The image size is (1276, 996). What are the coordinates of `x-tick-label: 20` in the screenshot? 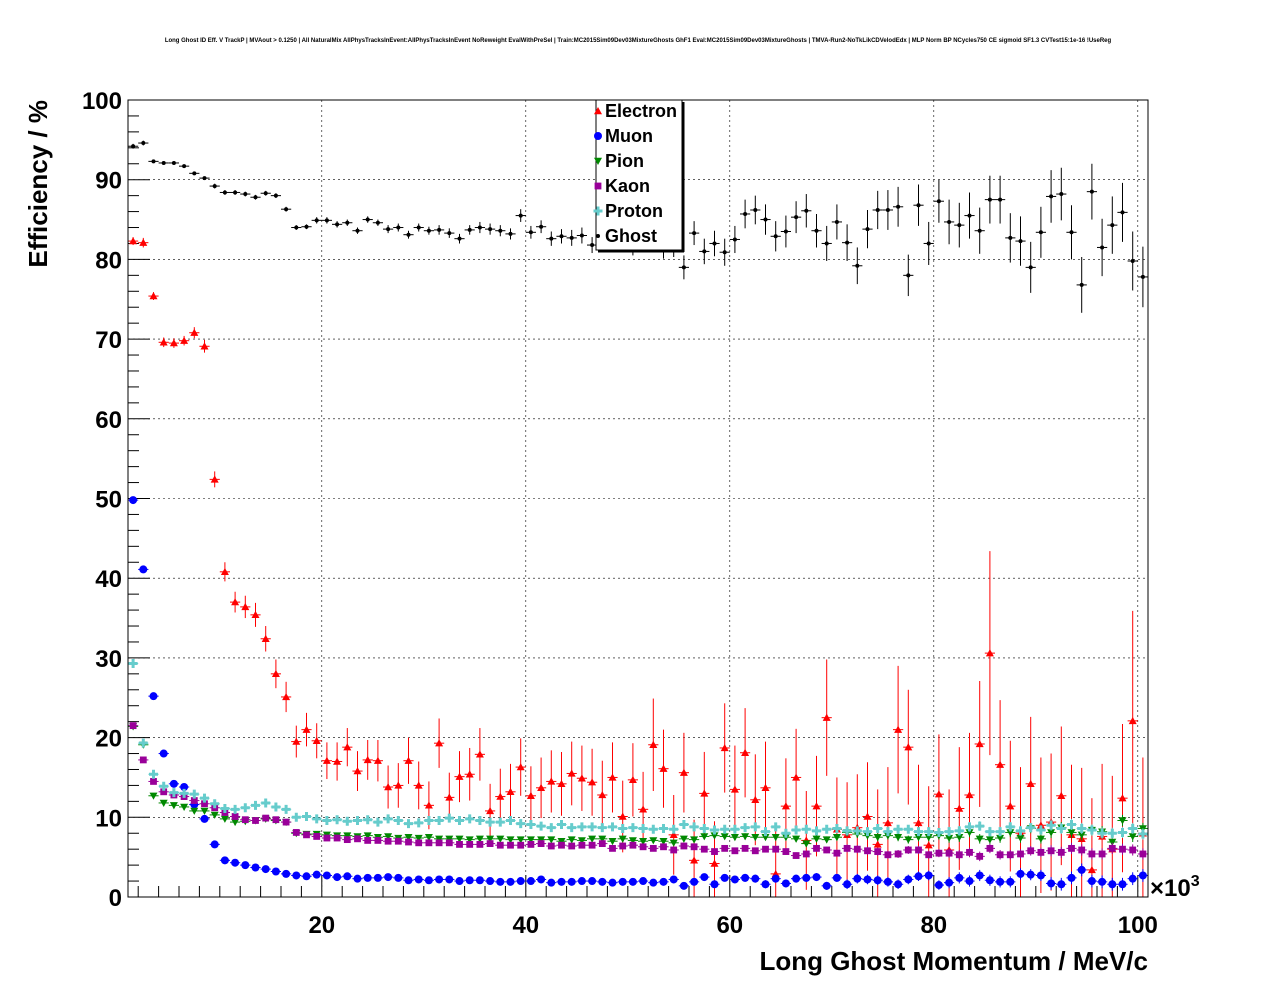 It's located at (321, 925).